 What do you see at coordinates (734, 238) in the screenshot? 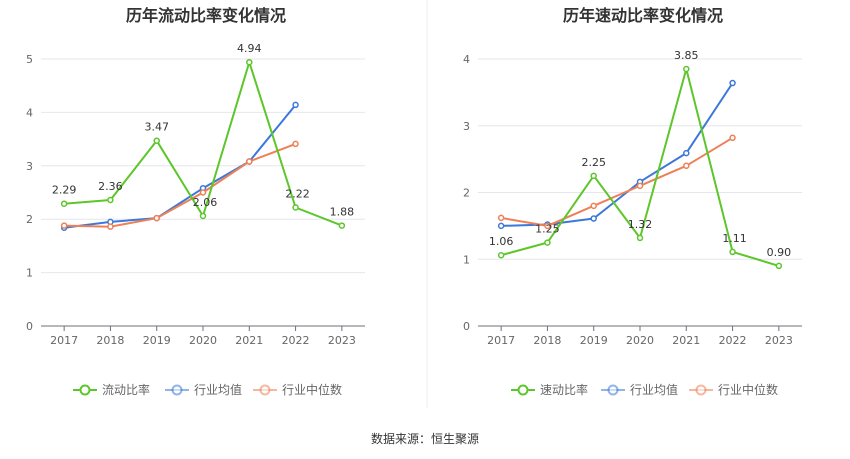
I see `data-label: 1.11` at bounding box center [734, 238].